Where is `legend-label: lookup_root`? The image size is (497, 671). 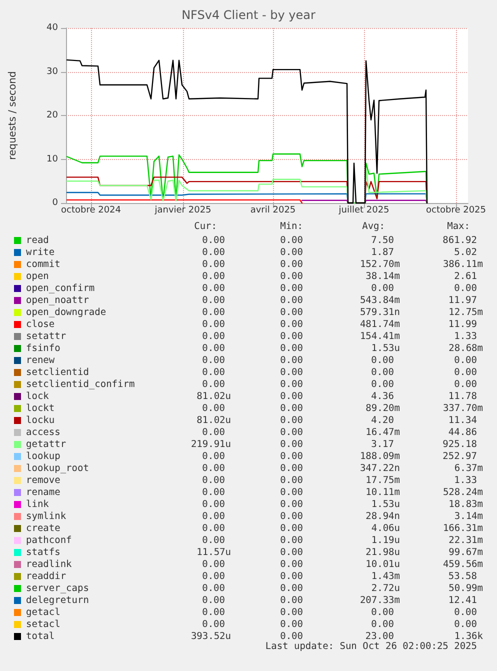 legend-label: lookup_root is located at coordinates (57, 469).